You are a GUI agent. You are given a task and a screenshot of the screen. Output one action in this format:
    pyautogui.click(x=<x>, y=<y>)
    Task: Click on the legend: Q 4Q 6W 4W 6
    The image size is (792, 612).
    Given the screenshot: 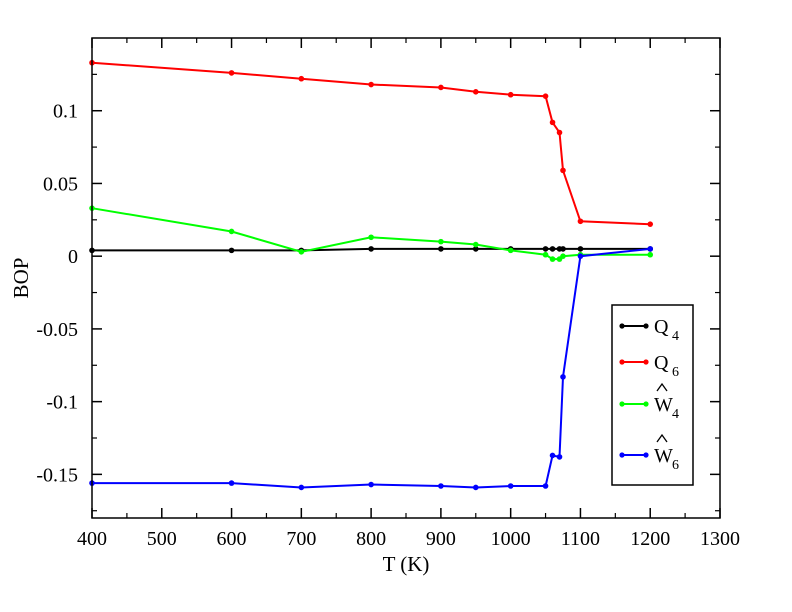 What is the action you would take?
    pyautogui.click(x=652, y=395)
    